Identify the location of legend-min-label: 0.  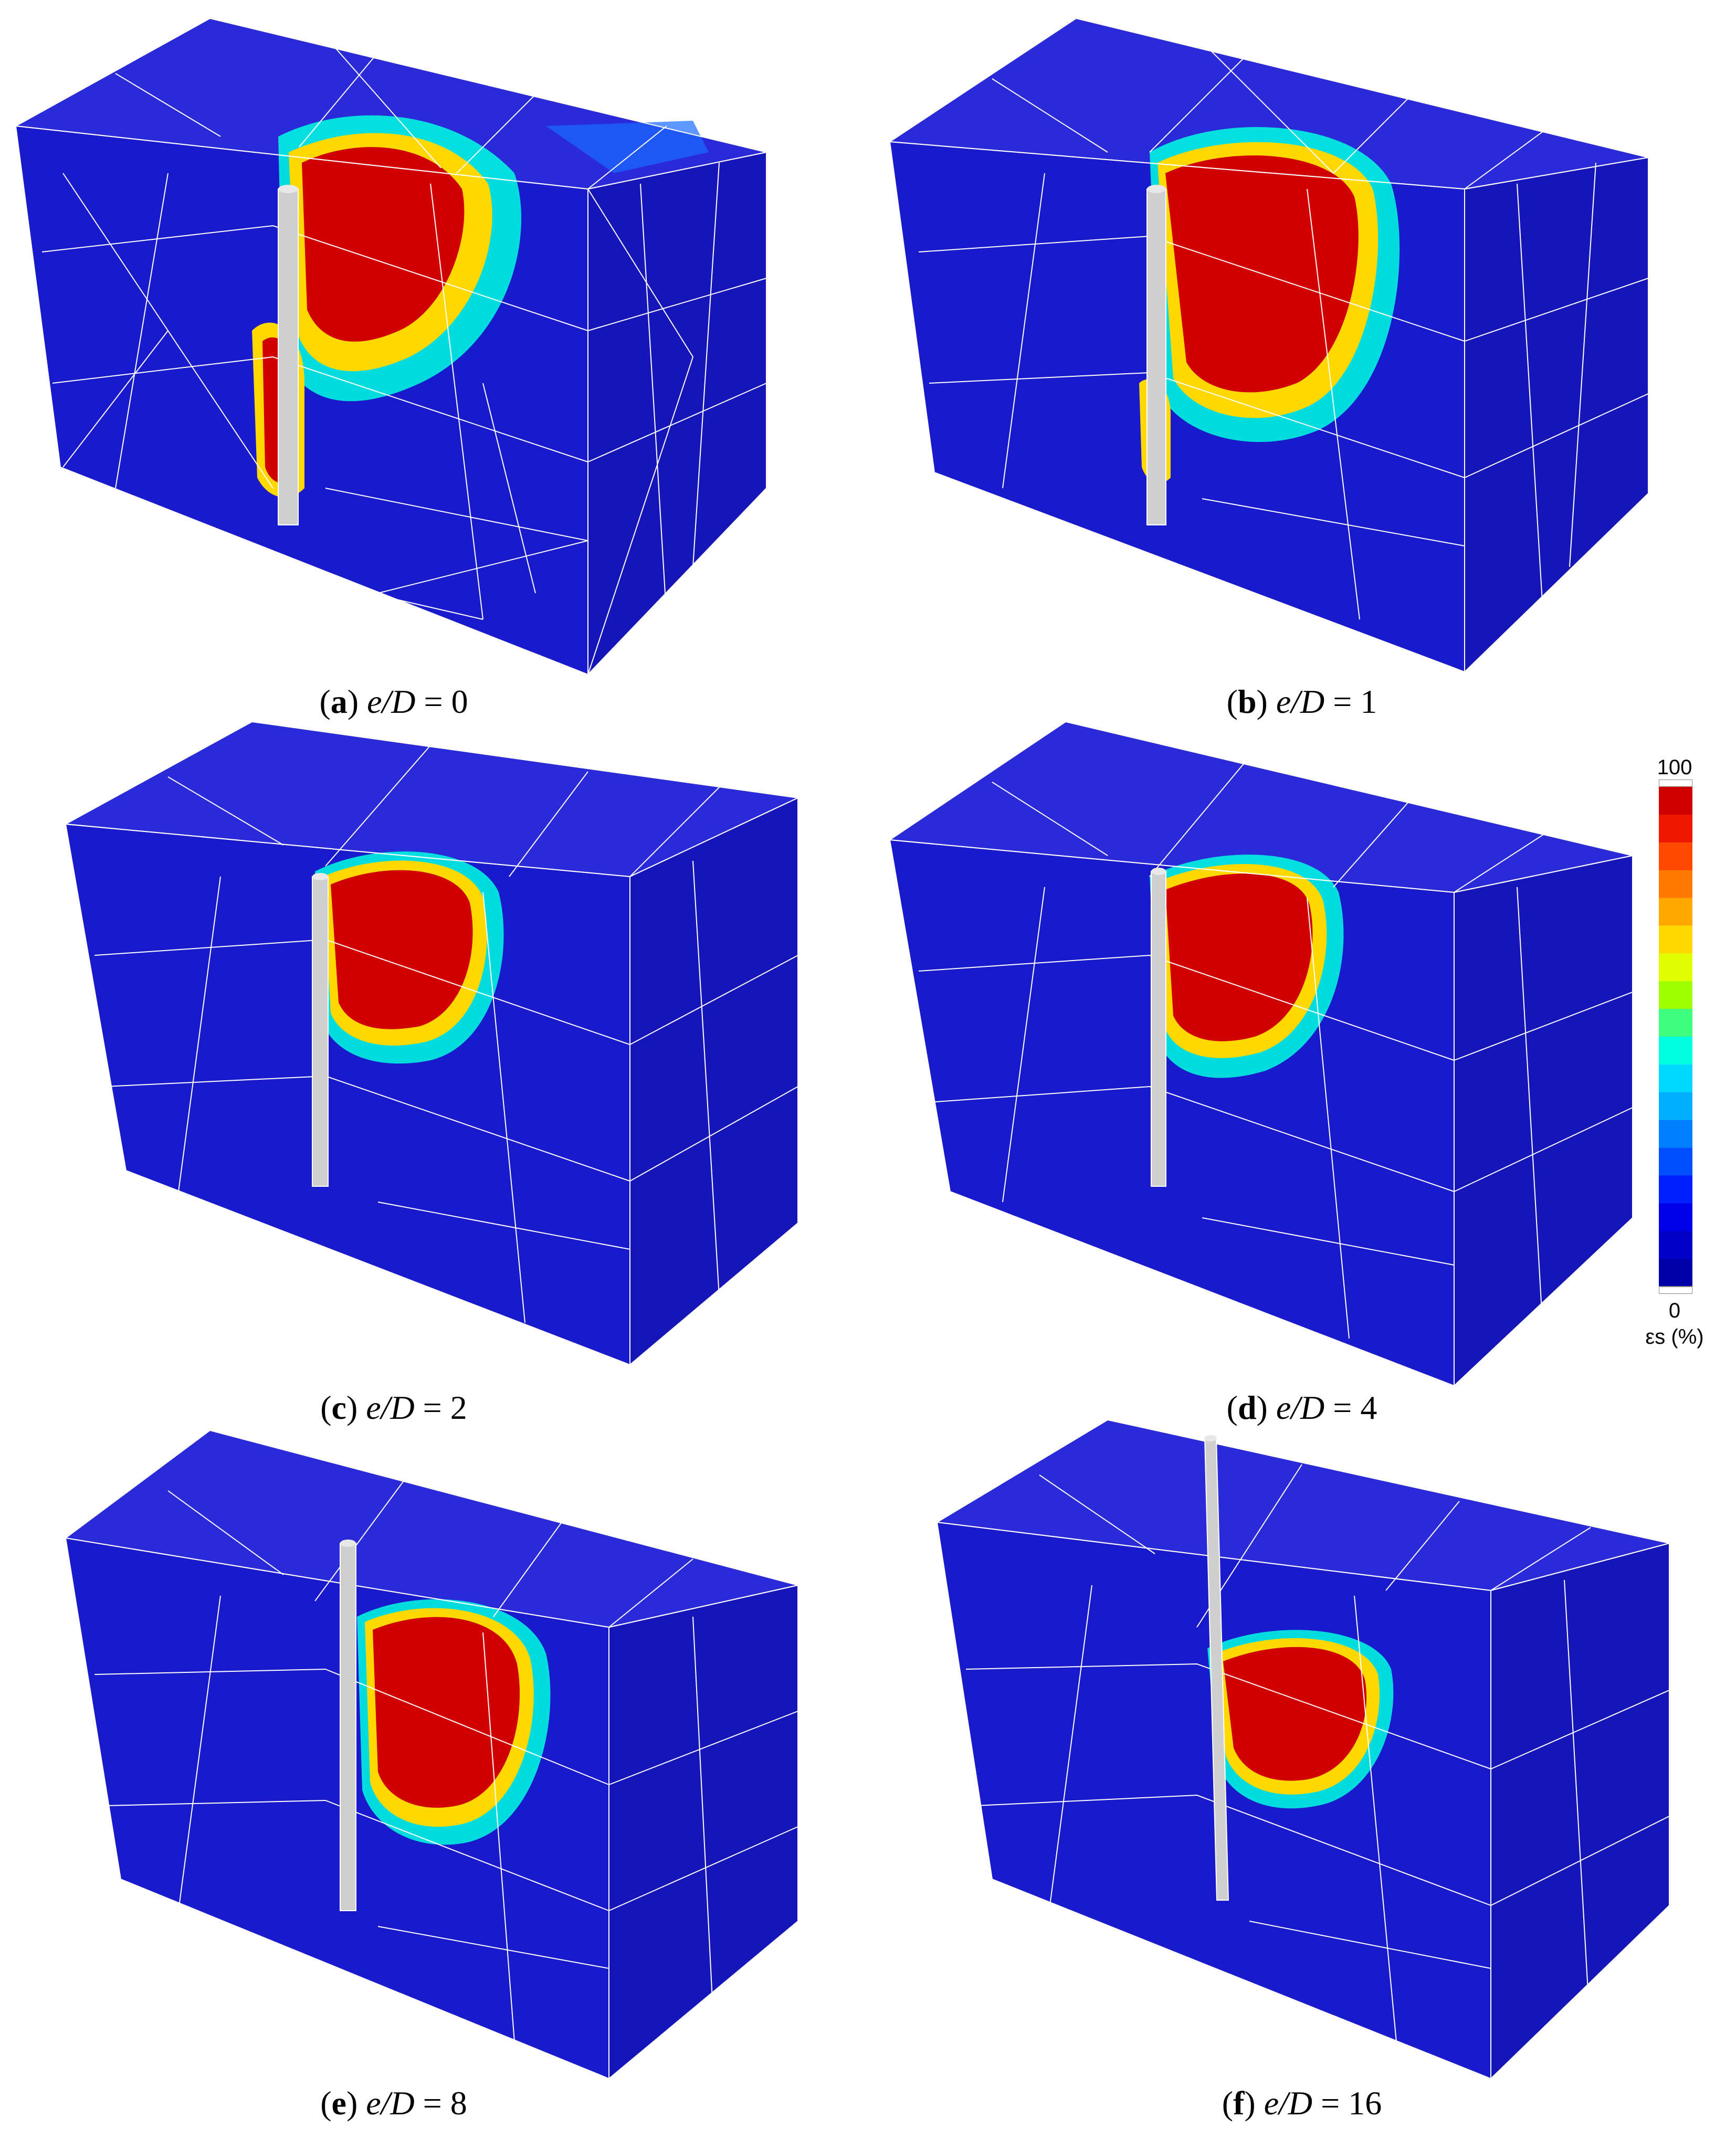
(1674, 1310).